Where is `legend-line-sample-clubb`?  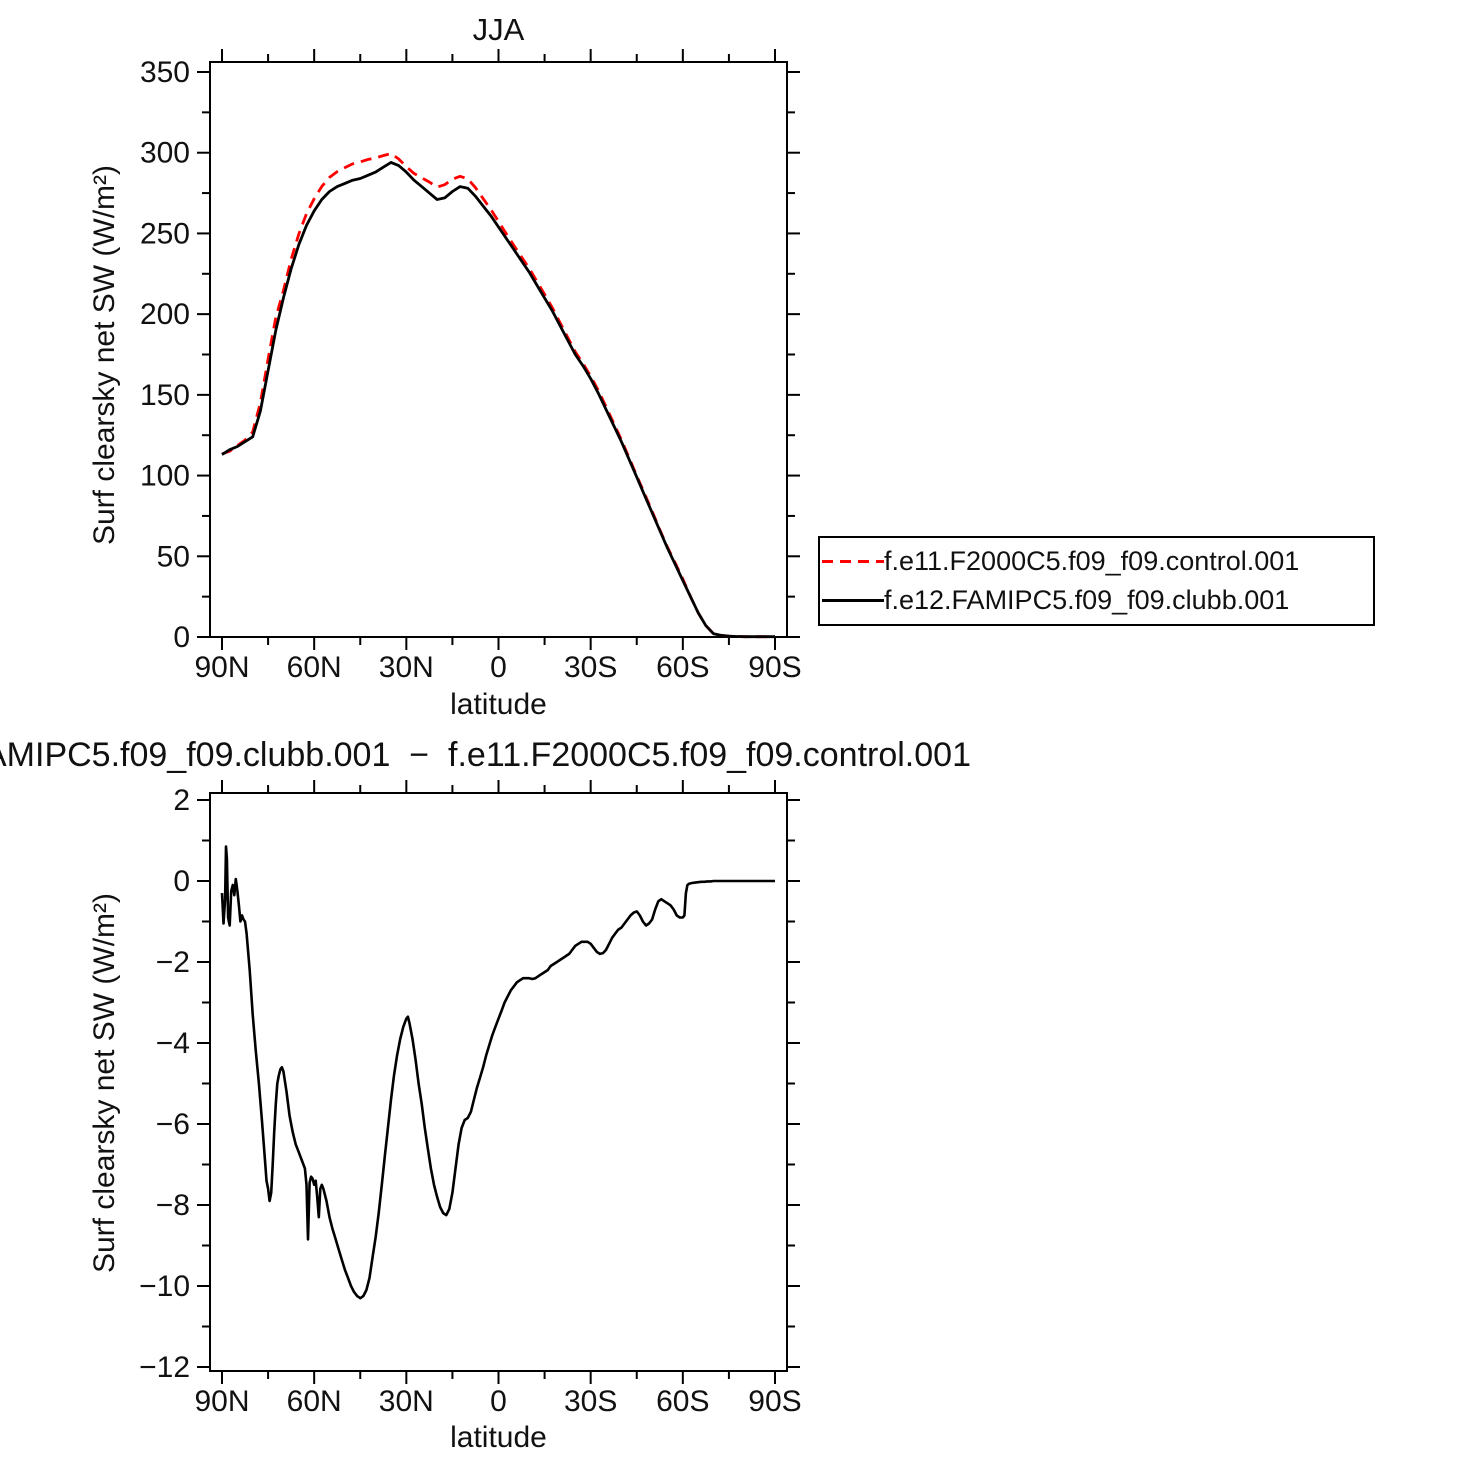
legend-line-sample-clubb is located at coordinates (853, 600).